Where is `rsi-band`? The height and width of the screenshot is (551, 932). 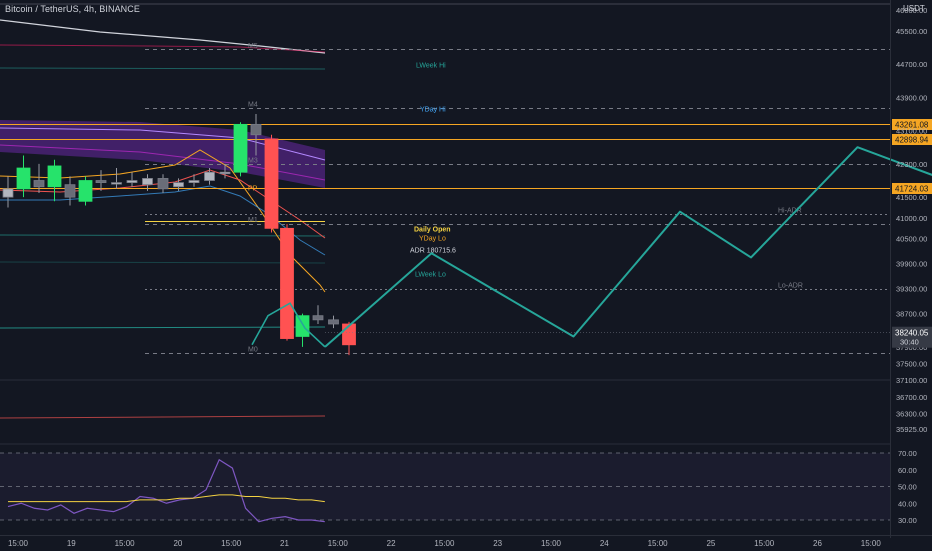 rsi-band is located at coordinates (445, 486).